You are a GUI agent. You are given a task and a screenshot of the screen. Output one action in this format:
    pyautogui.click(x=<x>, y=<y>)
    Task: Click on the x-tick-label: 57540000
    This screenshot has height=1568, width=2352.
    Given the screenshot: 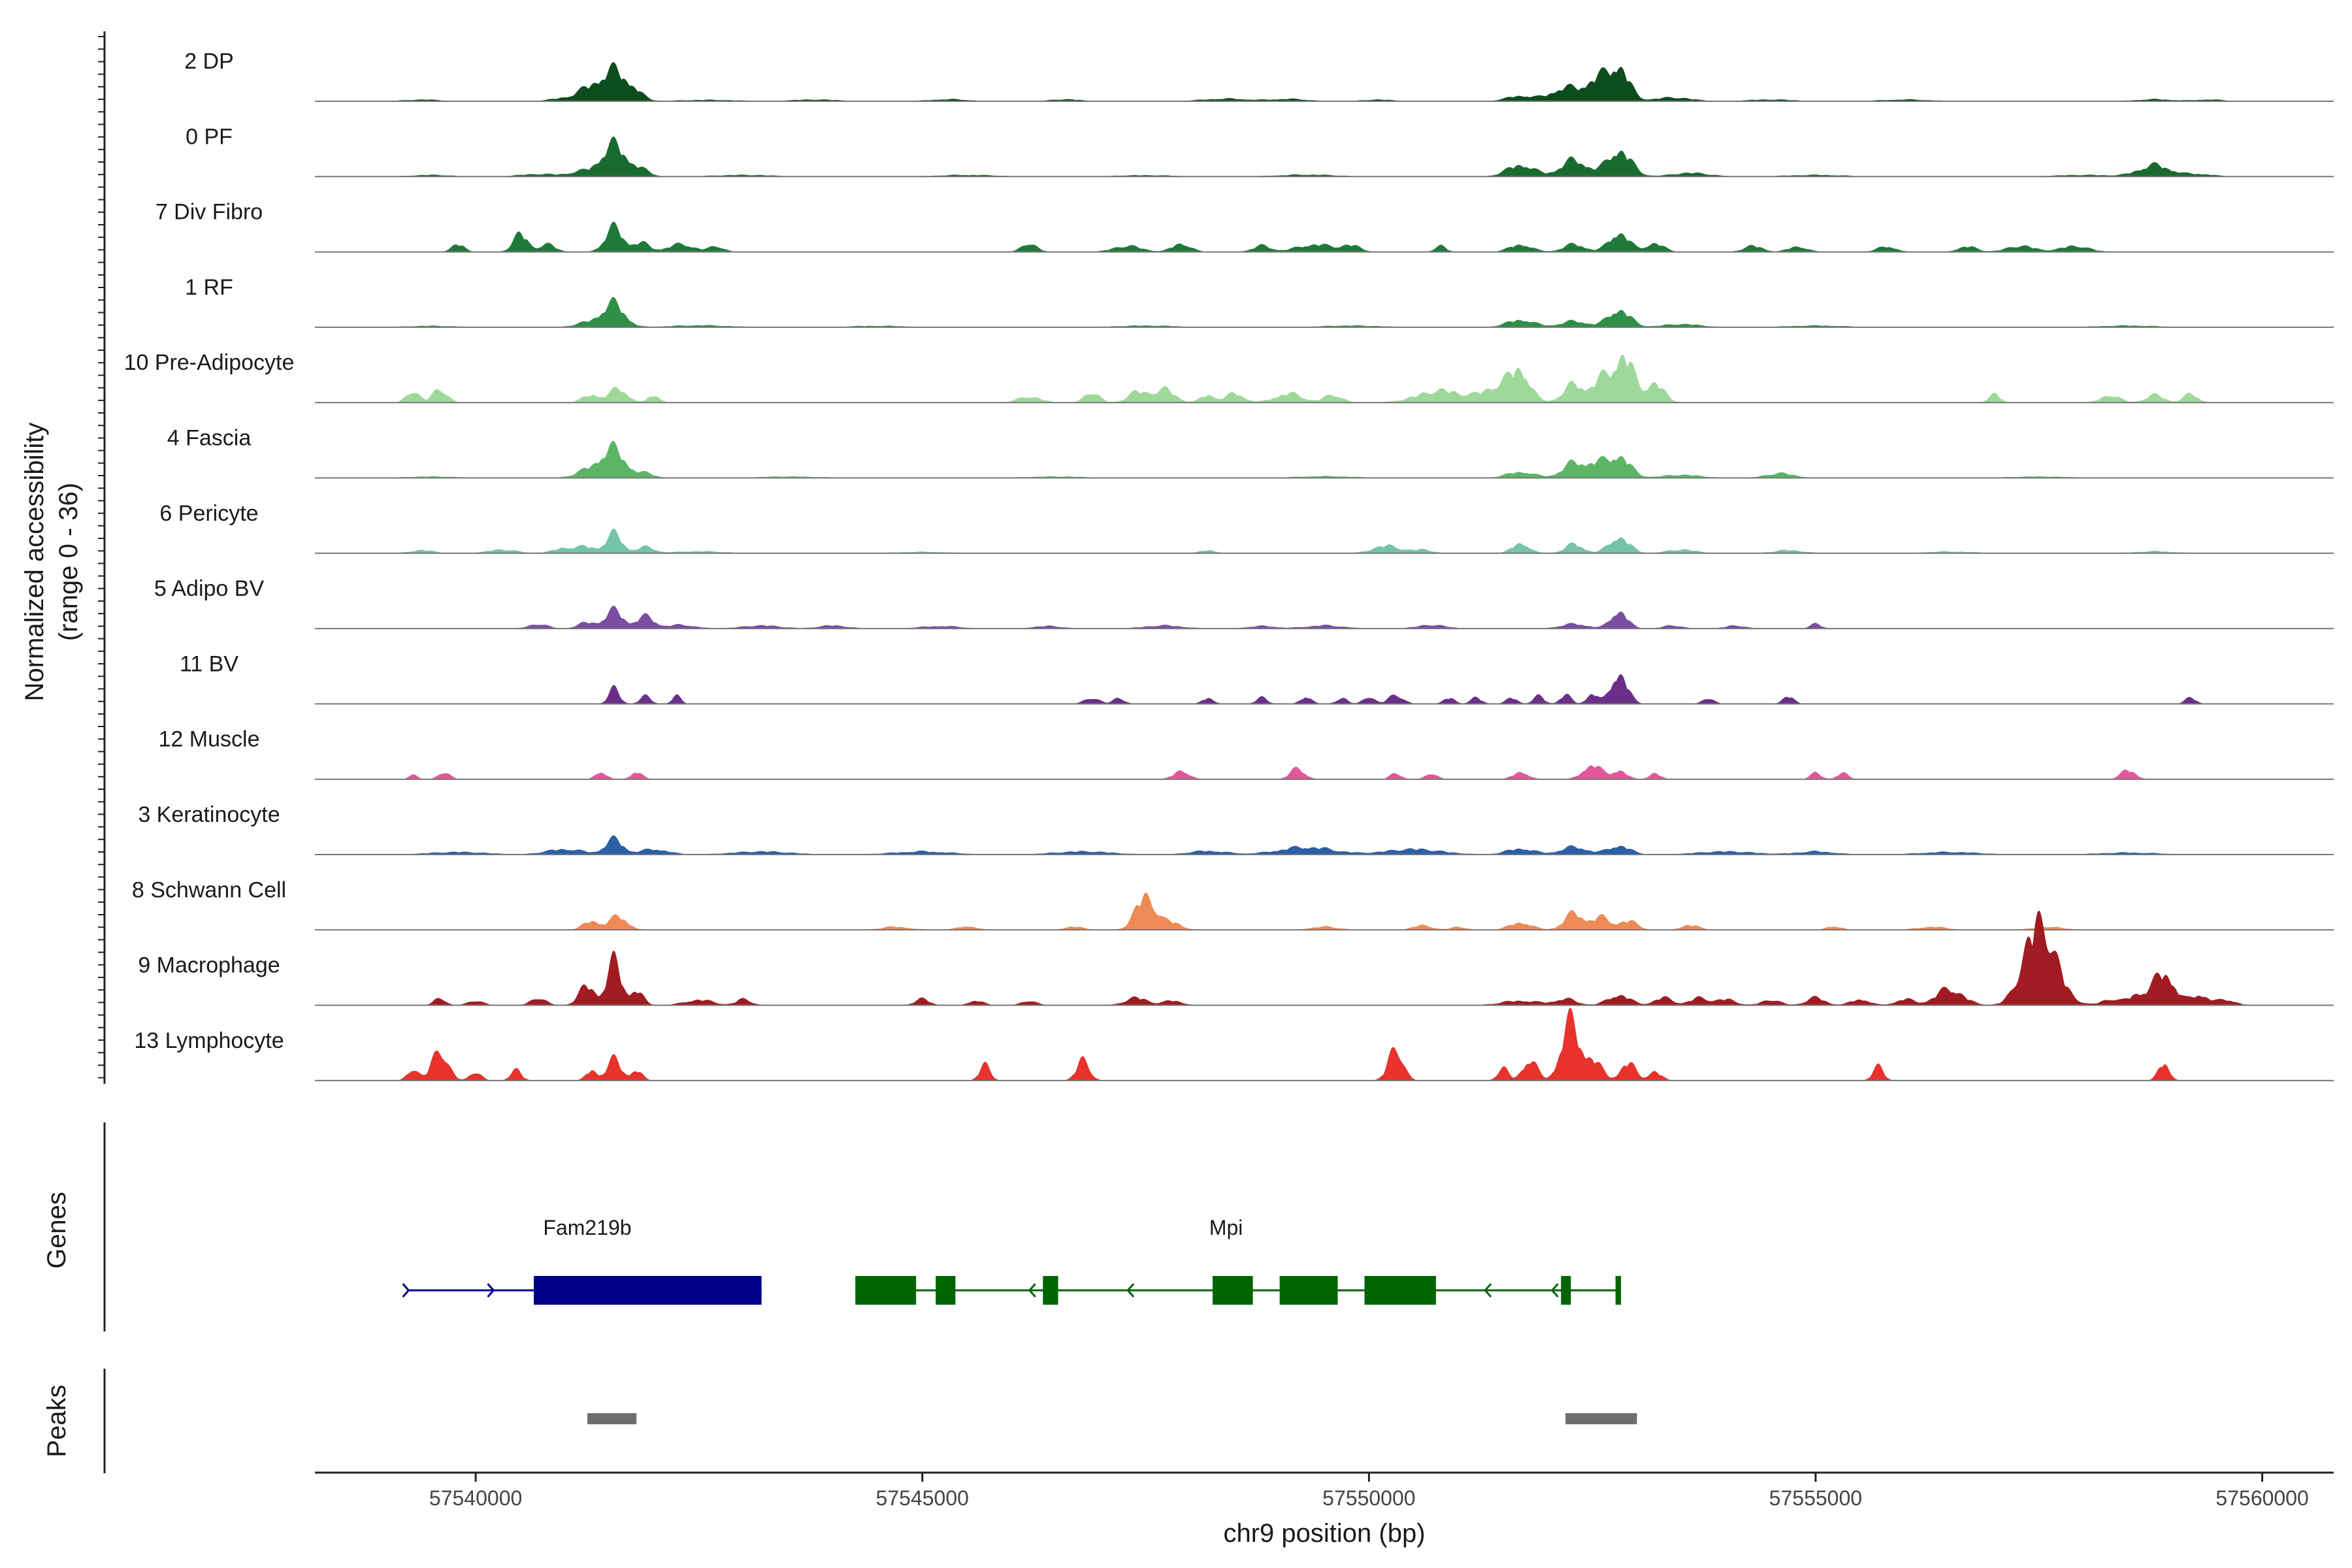 What is the action you would take?
    pyautogui.click(x=475, y=1498)
    